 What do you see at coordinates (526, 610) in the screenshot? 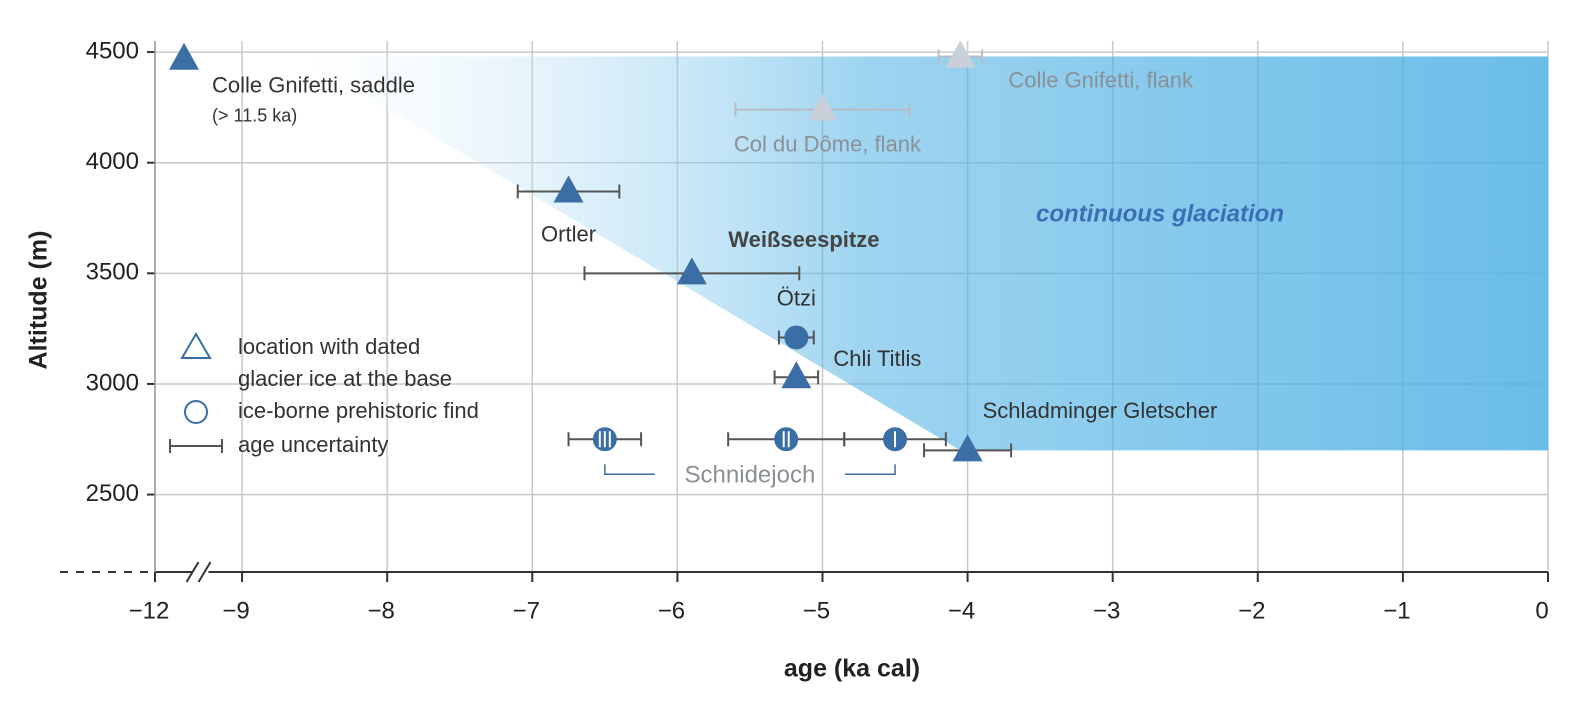
I see `x-tick-label: −7` at bounding box center [526, 610].